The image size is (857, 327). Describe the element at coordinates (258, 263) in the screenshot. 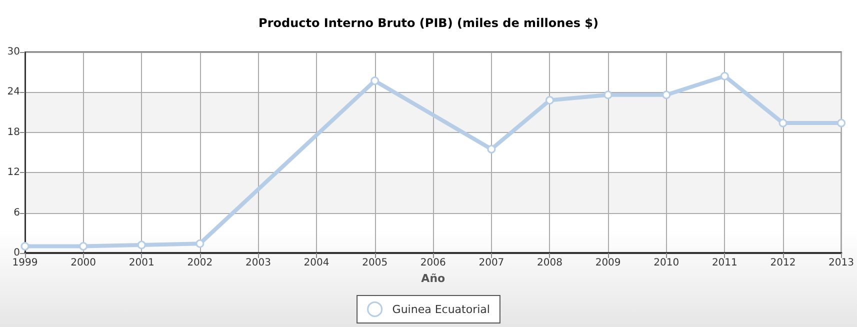

I see `x-tick-label: 2003` at that location.